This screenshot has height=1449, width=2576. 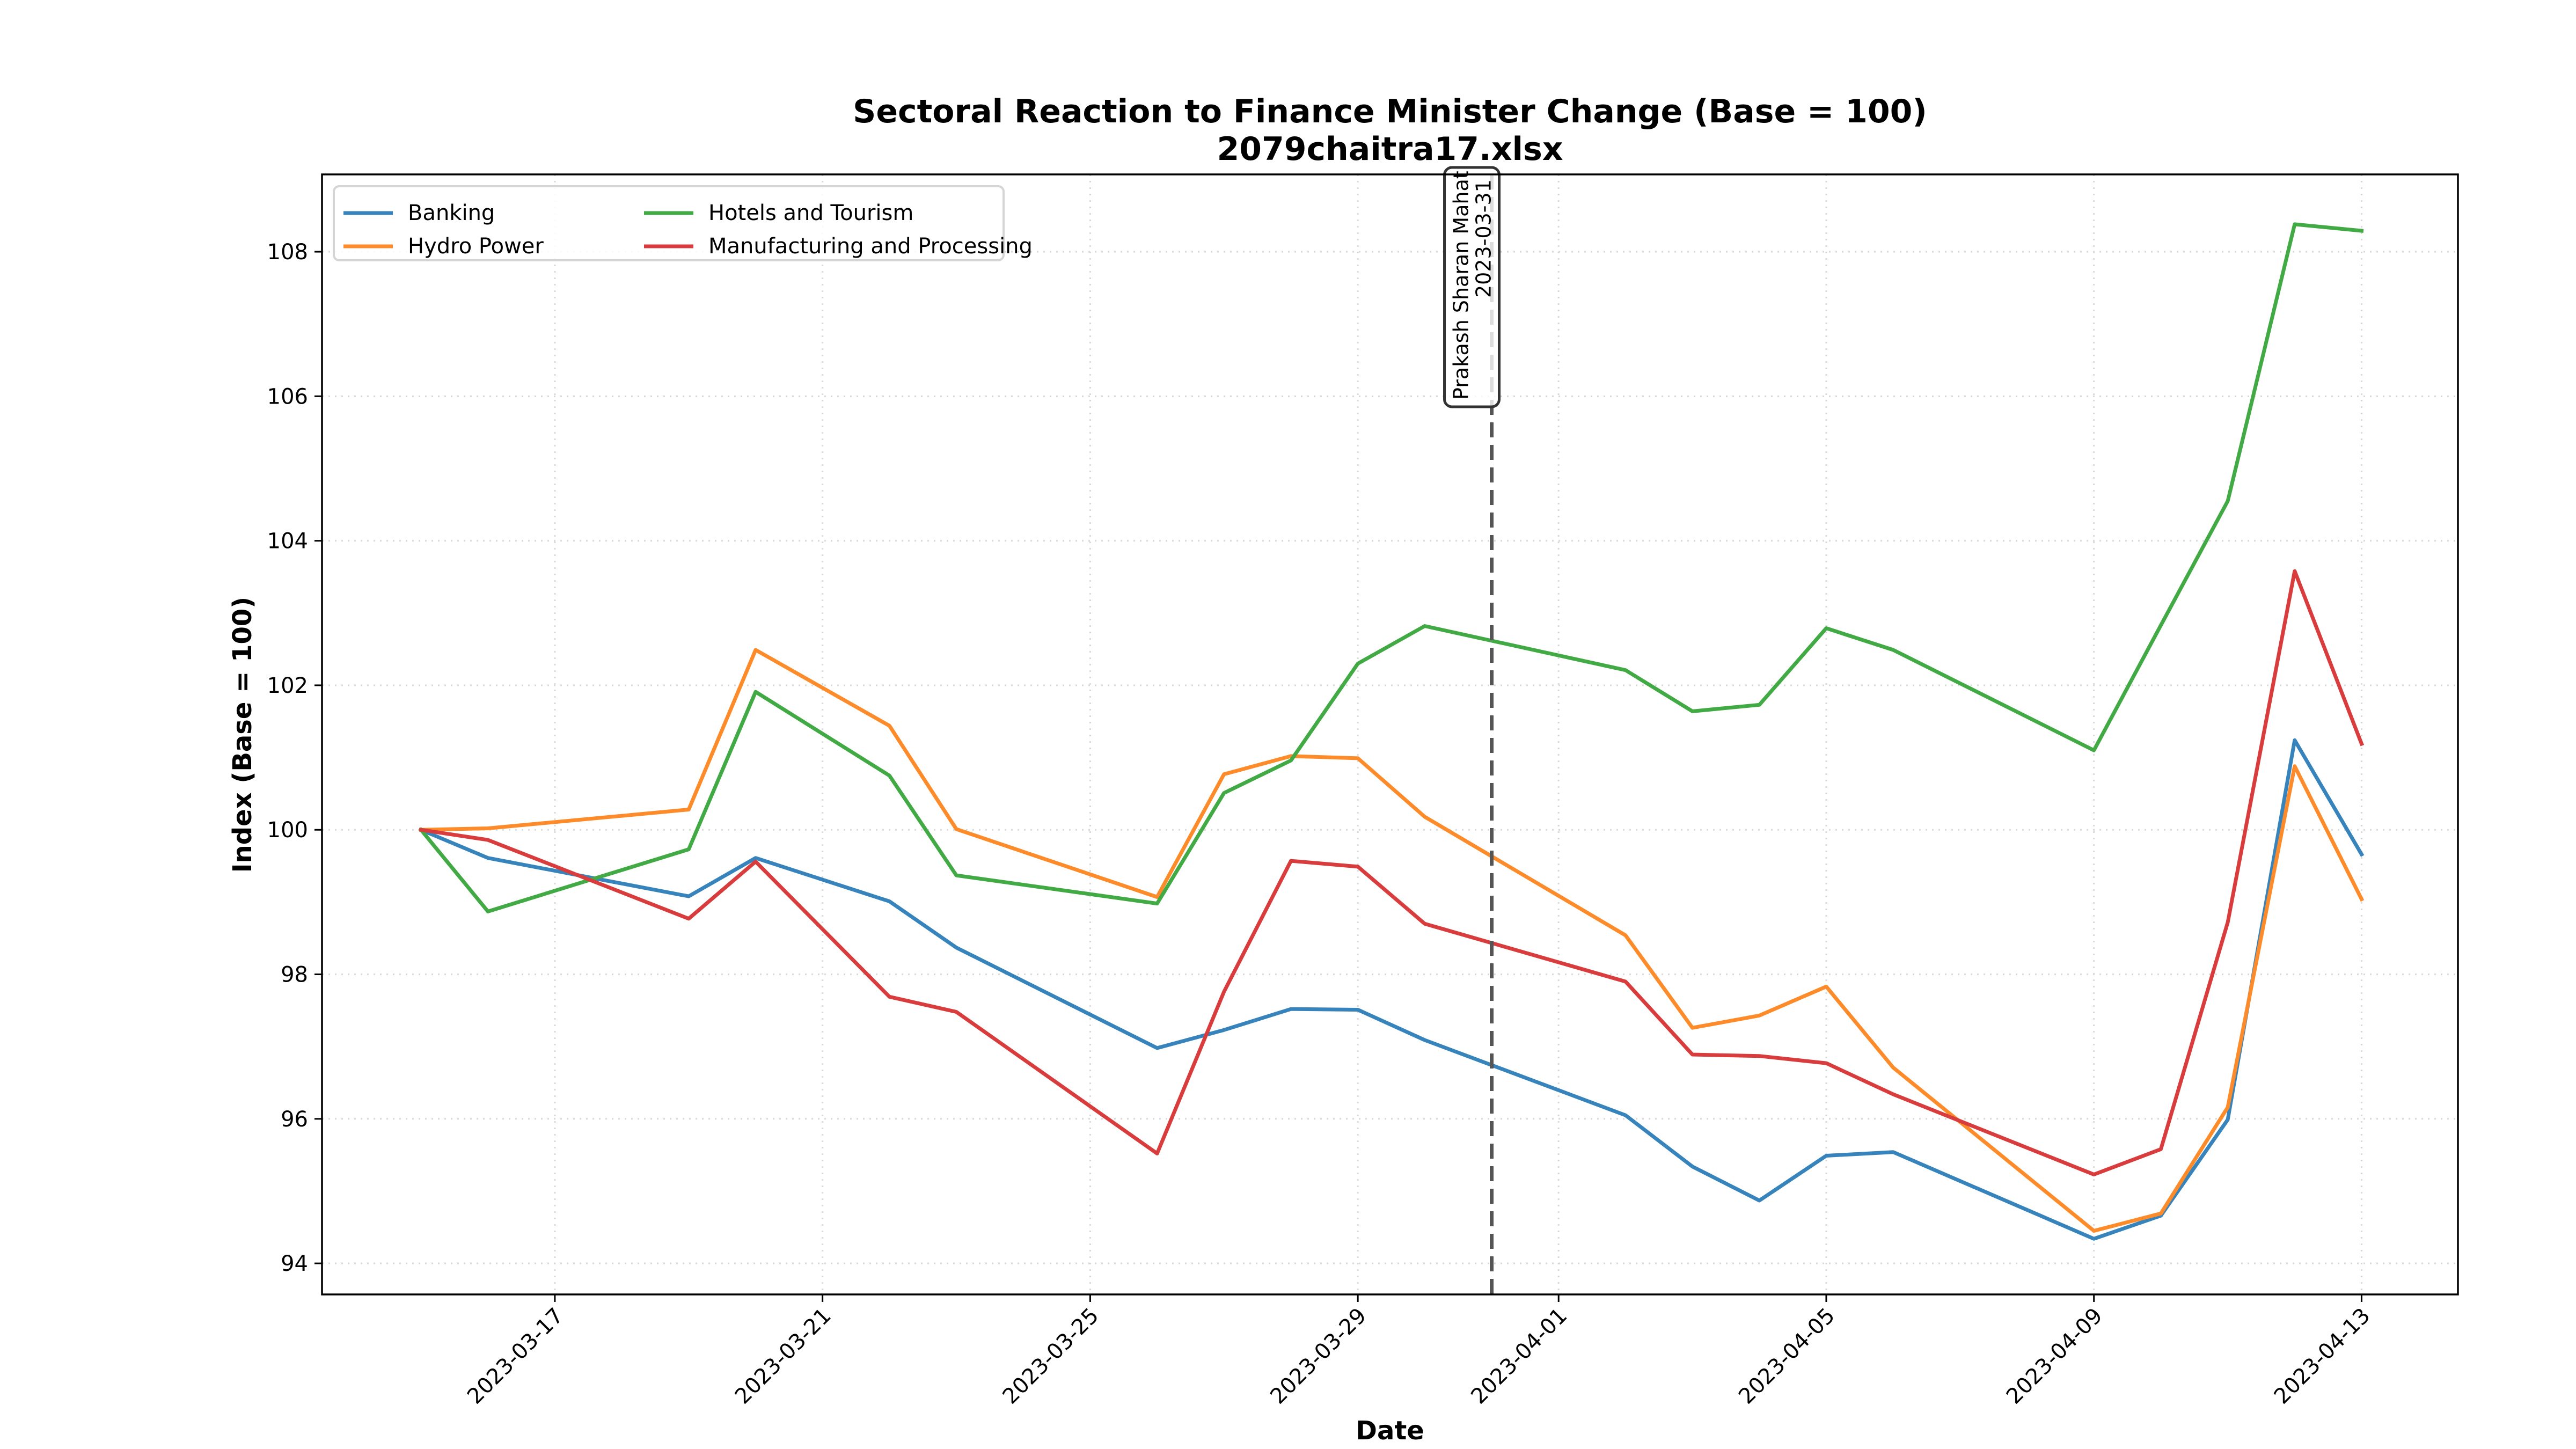 What do you see at coordinates (870, 246) in the screenshot?
I see `legend-entry: Manufacturing and Processing` at bounding box center [870, 246].